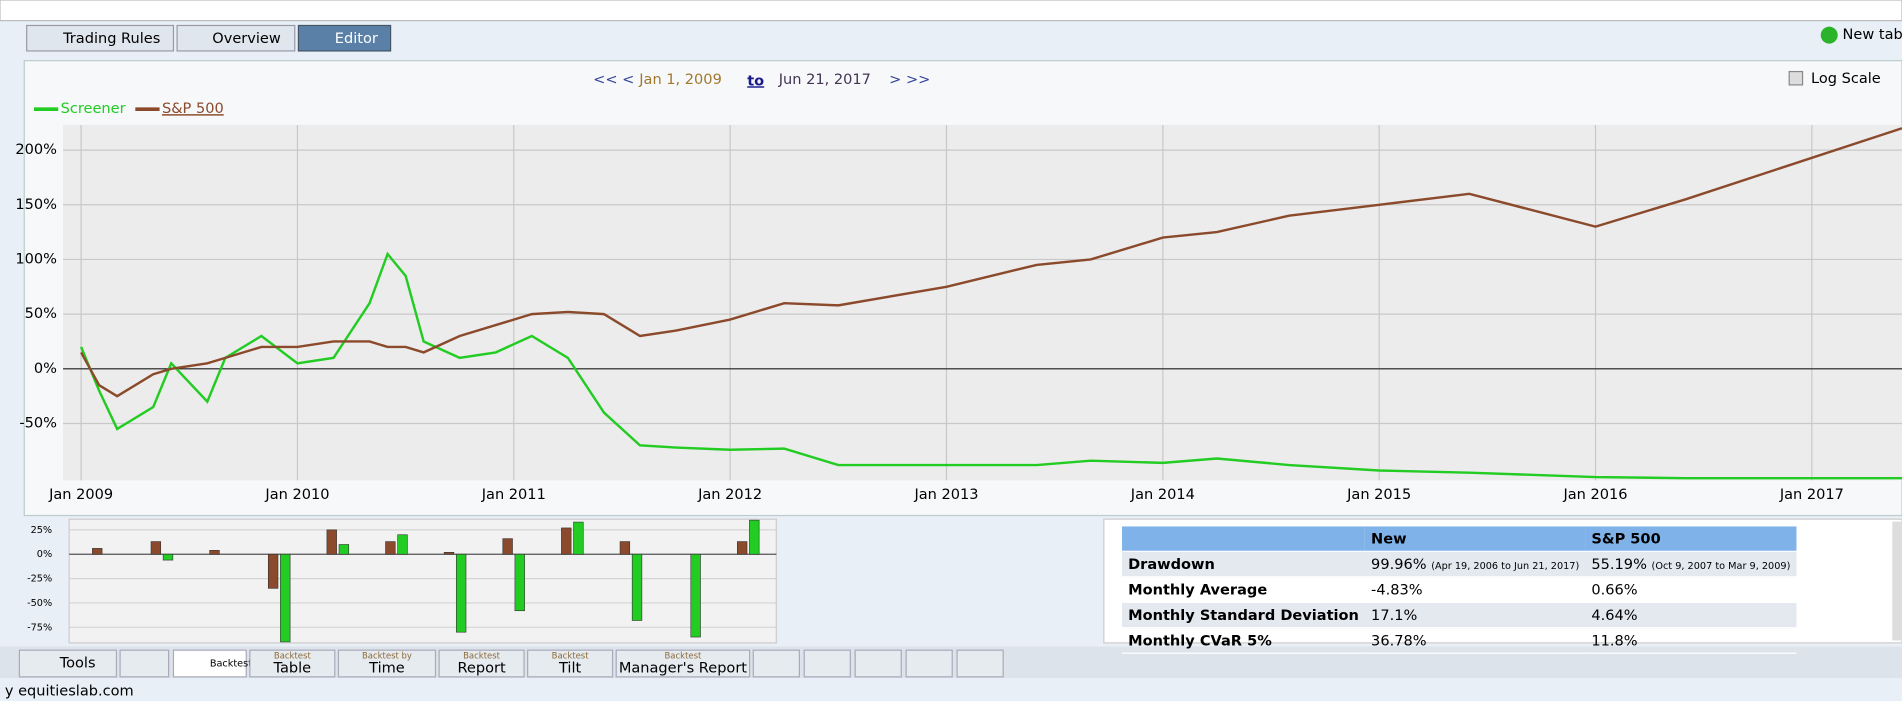 This screenshot has height=706, width=1902. What do you see at coordinates (111, 38) in the screenshot?
I see `tab-label: Trading Rules` at bounding box center [111, 38].